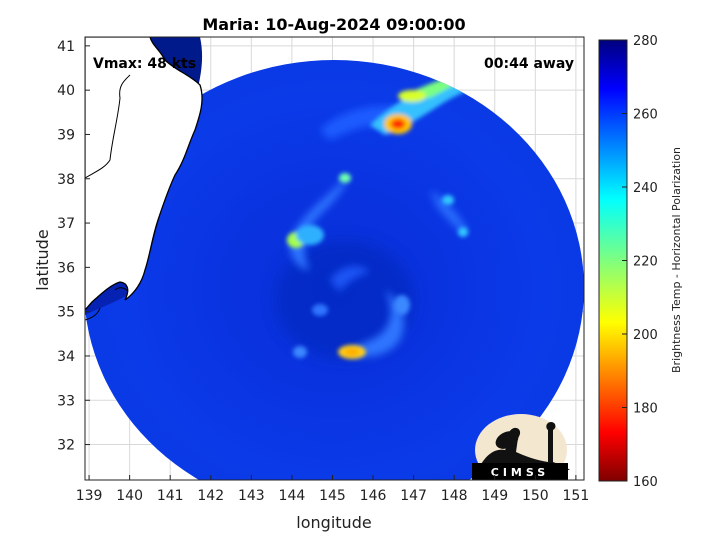 The width and height of the screenshot is (720, 540). I want to click on cell-north-spiral, so click(345, 178).